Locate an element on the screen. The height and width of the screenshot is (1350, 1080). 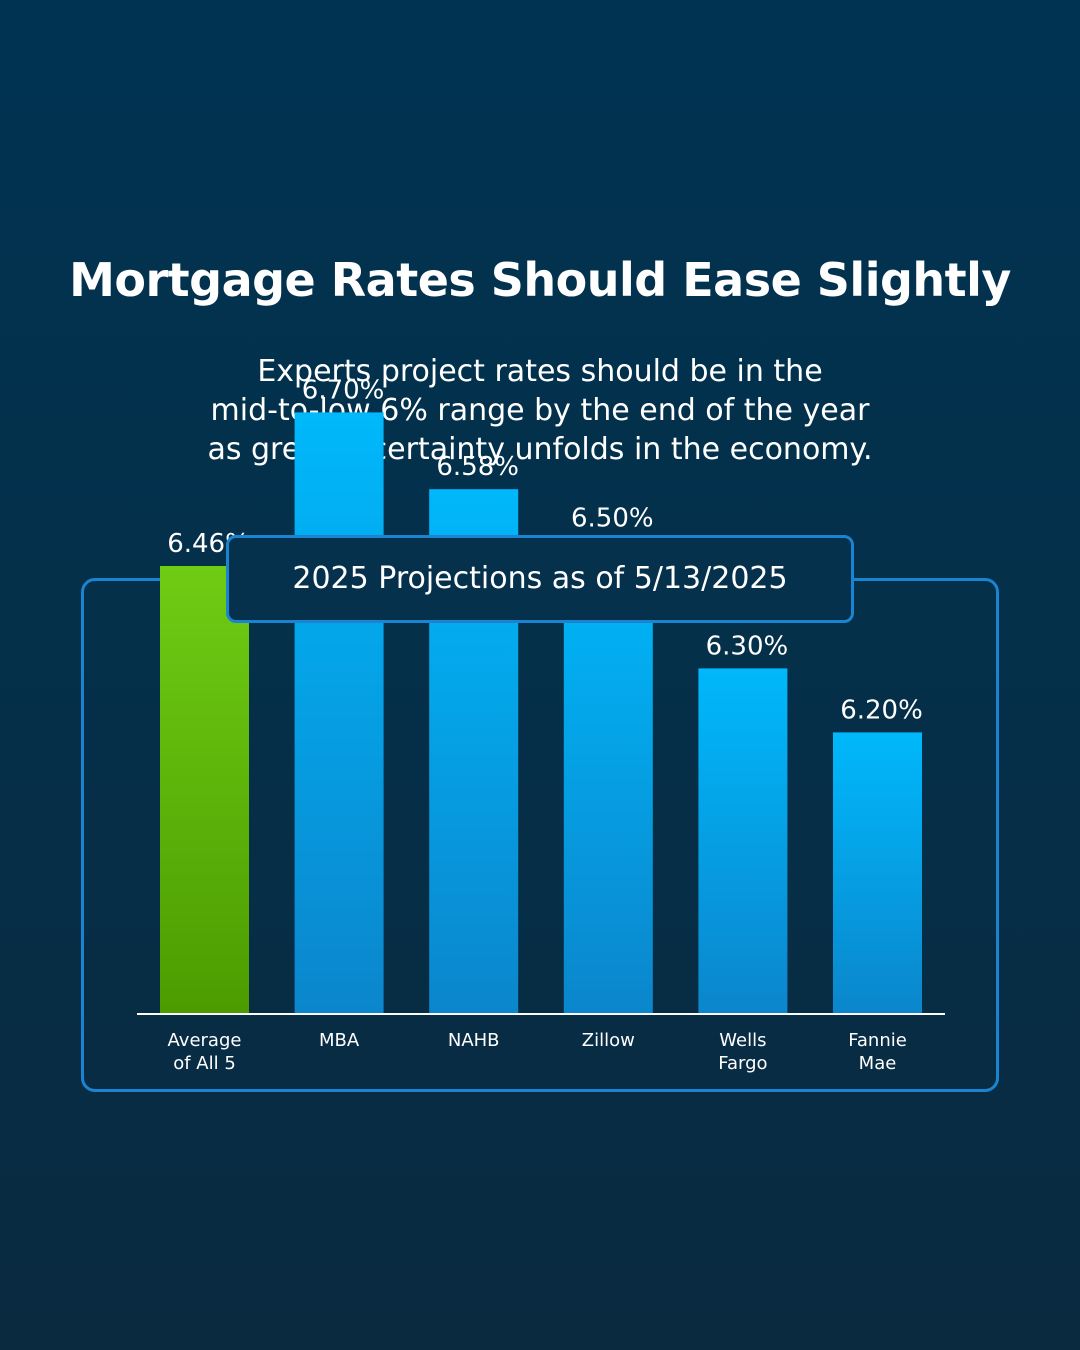
category-label: Average is located at coordinates (205, 1040).